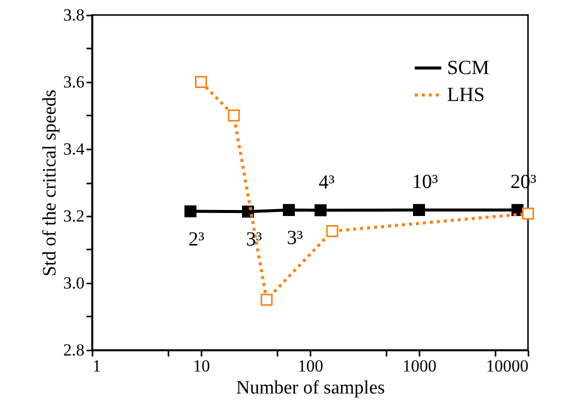 This screenshot has height=417, width=563. Describe the element at coordinates (507, 366) in the screenshot. I see `x-tick-label: 10000` at that location.